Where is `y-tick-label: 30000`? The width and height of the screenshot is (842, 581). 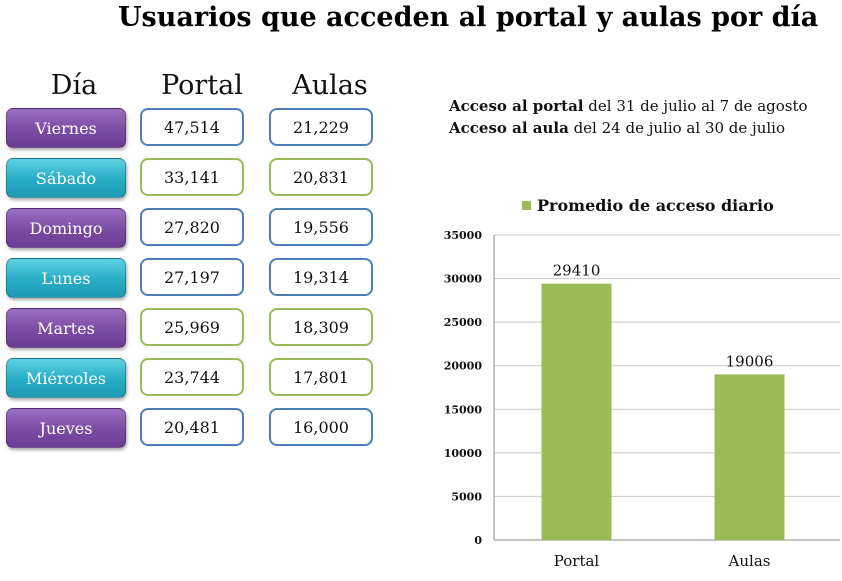
y-tick-label: 30000 is located at coordinates (463, 279).